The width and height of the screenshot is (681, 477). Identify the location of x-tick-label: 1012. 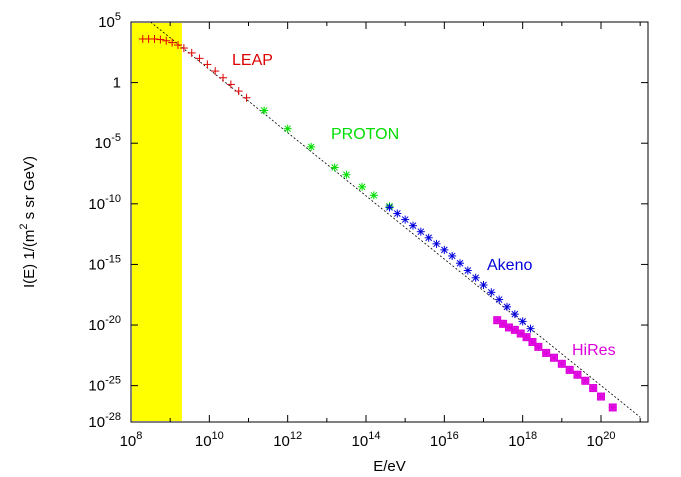
(287, 440).